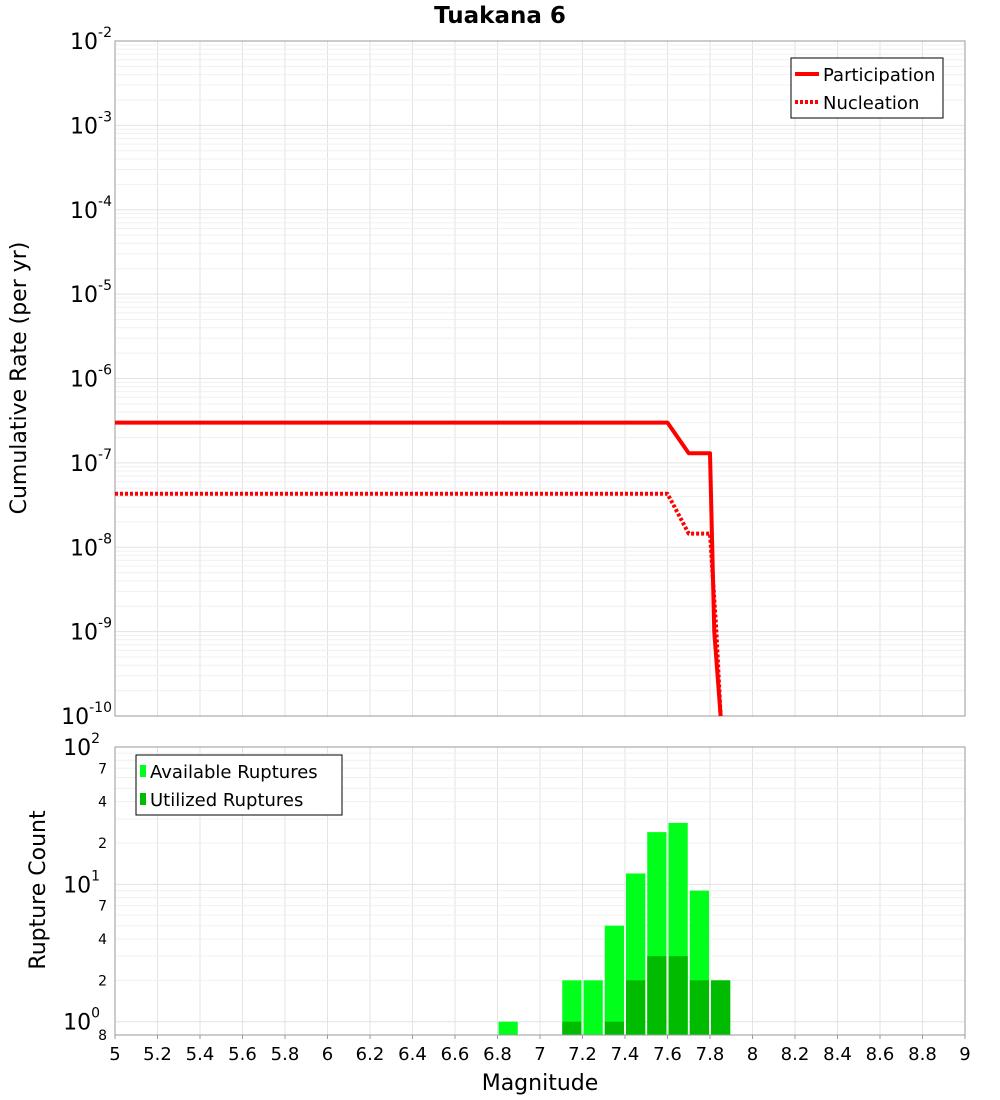 Image resolution: width=1000 pixels, height=1100 pixels. What do you see at coordinates (837, 1054) in the screenshot?
I see `x-tick-label: 8.4` at bounding box center [837, 1054].